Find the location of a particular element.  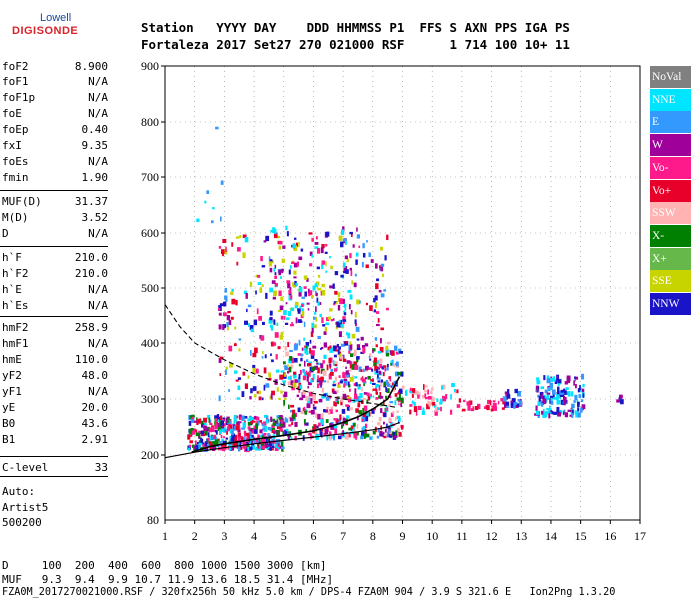

param-row: foF2 8.900 is located at coordinates (54, 67).